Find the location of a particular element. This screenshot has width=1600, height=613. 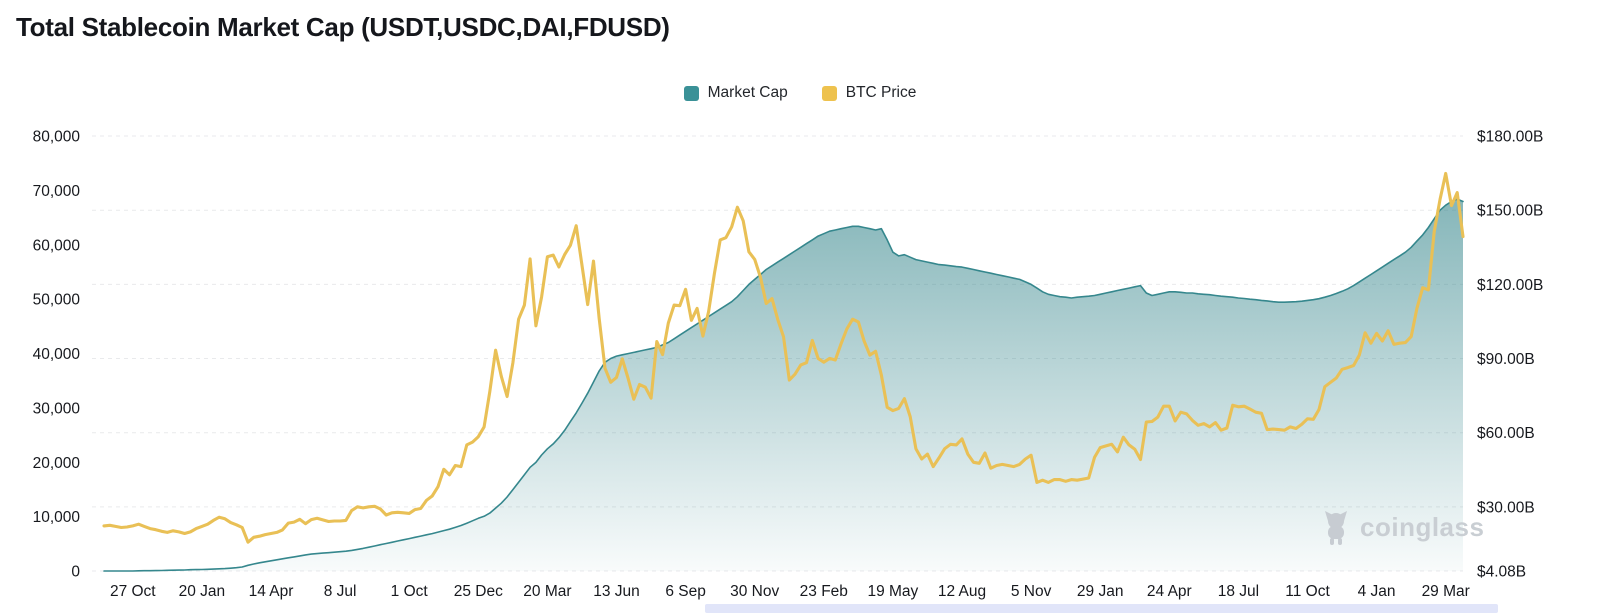

right-axis-tick: $60.00B is located at coordinates (1506, 433).